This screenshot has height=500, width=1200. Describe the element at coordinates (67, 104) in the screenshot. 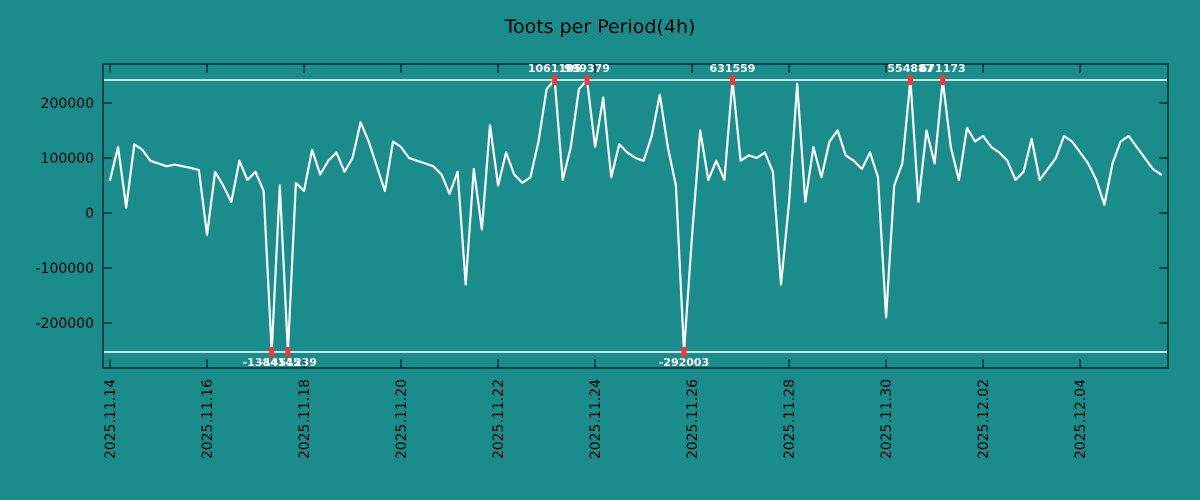

I see `y-tick-label: 200000` at that location.